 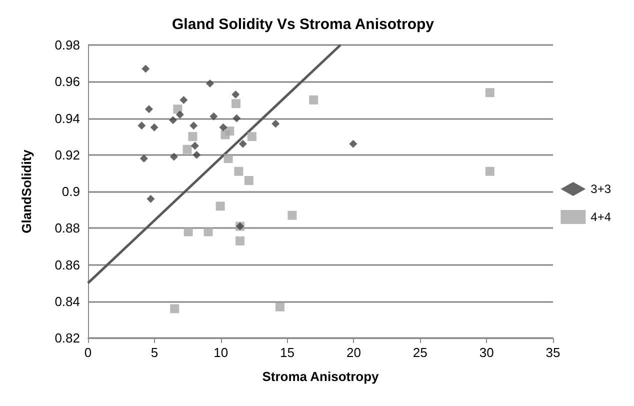 I want to click on legend-label: 4+4, so click(x=601, y=217).